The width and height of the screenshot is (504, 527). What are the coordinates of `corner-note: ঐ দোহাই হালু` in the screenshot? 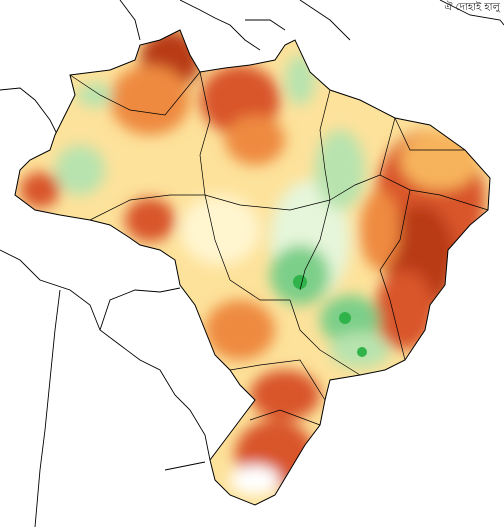 It's located at (472, 7).